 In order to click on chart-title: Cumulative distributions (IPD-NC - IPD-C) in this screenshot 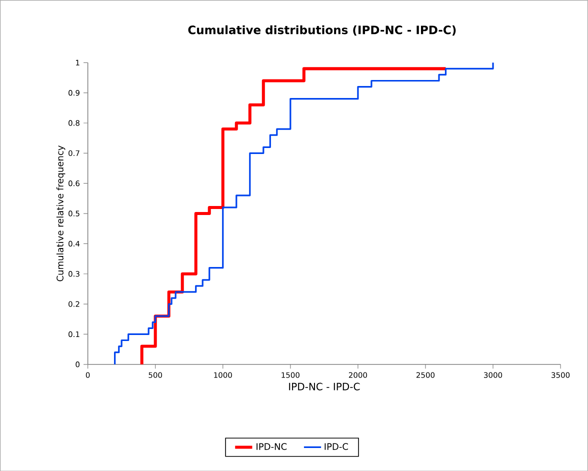, I will do `click(322, 30)`.